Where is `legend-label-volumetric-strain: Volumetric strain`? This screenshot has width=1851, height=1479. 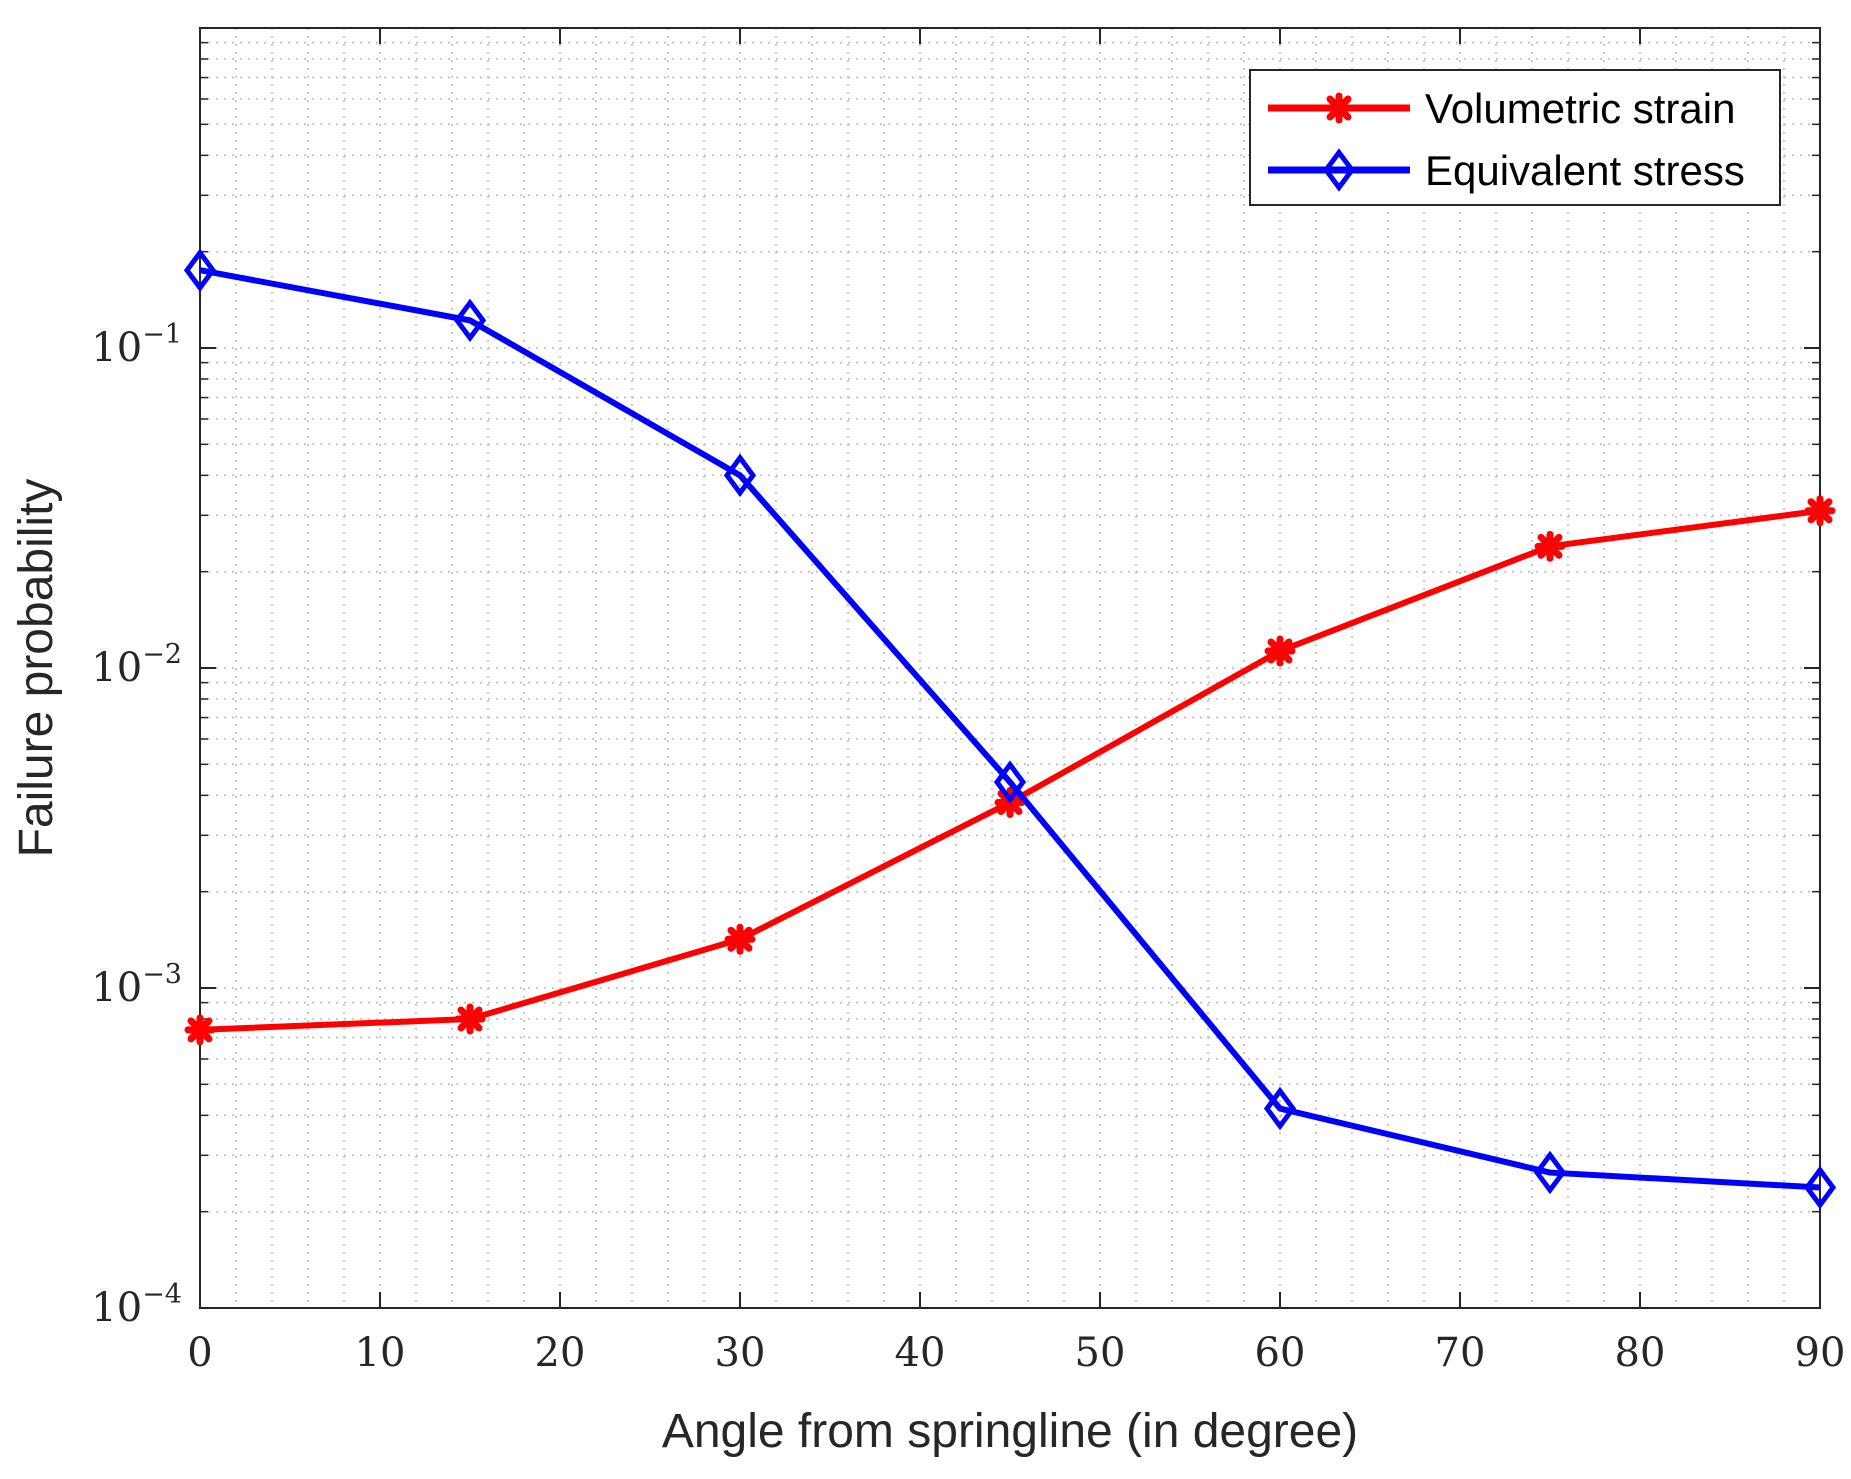 legend-label-volumetric-strain: Volumetric strain is located at coordinates (1580, 108).